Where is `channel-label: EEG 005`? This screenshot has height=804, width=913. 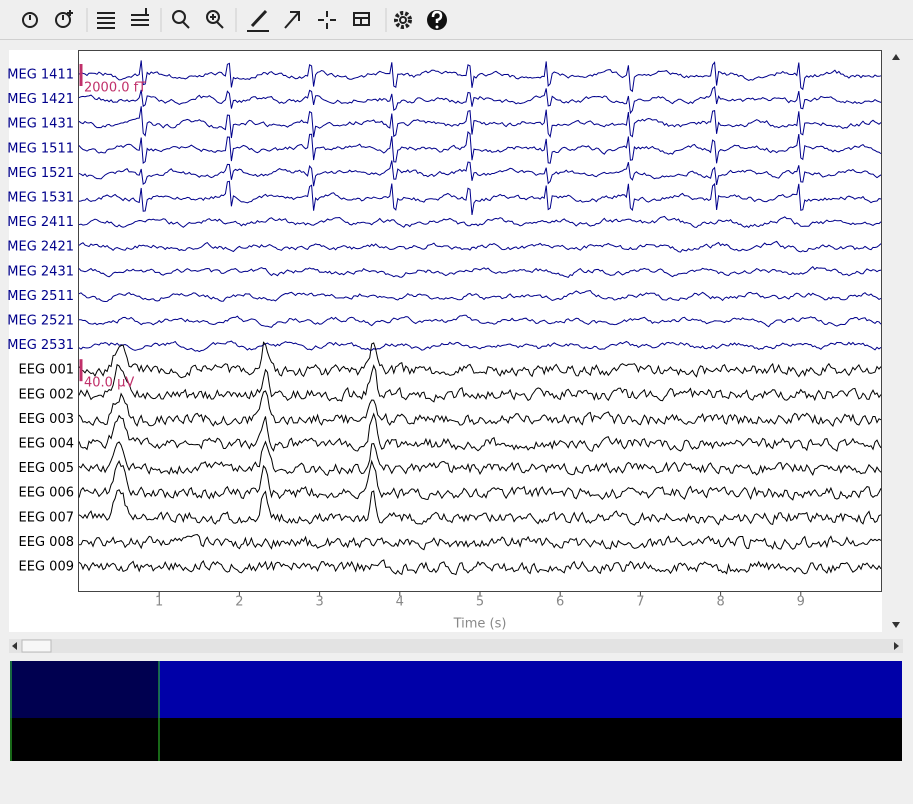 channel-label: EEG 005 is located at coordinates (46, 468).